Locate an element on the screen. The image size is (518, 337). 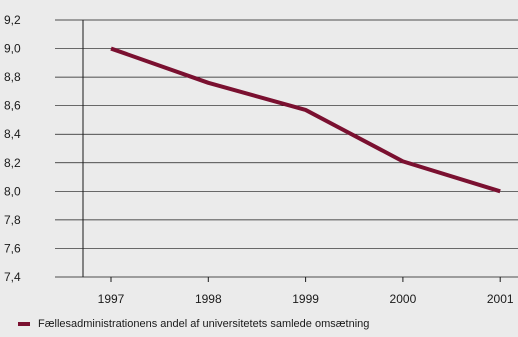
y-tick-label: 8,2 is located at coordinates (12, 163).